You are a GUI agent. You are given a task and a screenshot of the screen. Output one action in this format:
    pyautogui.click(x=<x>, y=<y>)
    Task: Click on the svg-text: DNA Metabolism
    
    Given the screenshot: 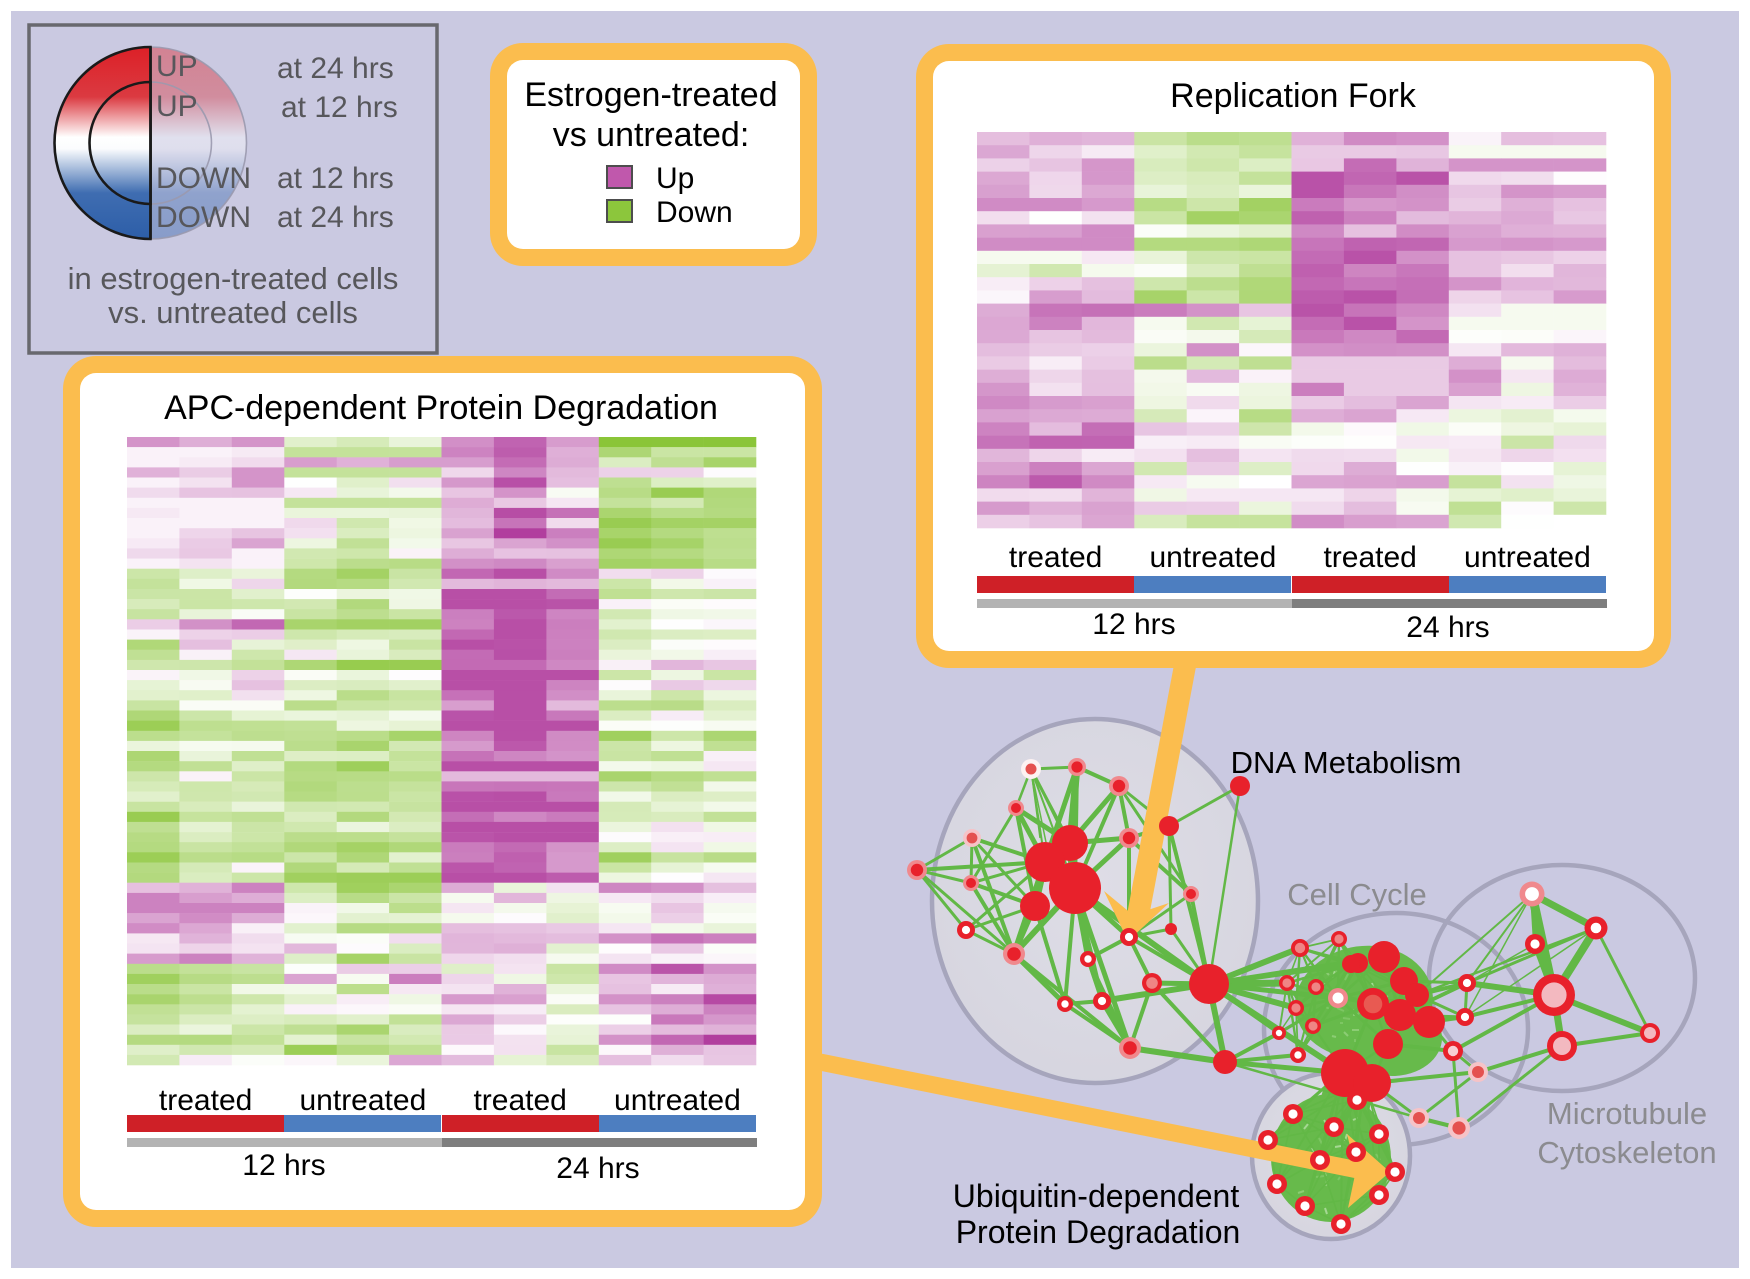 What is the action you would take?
    pyautogui.click(x=1346, y=762)
    